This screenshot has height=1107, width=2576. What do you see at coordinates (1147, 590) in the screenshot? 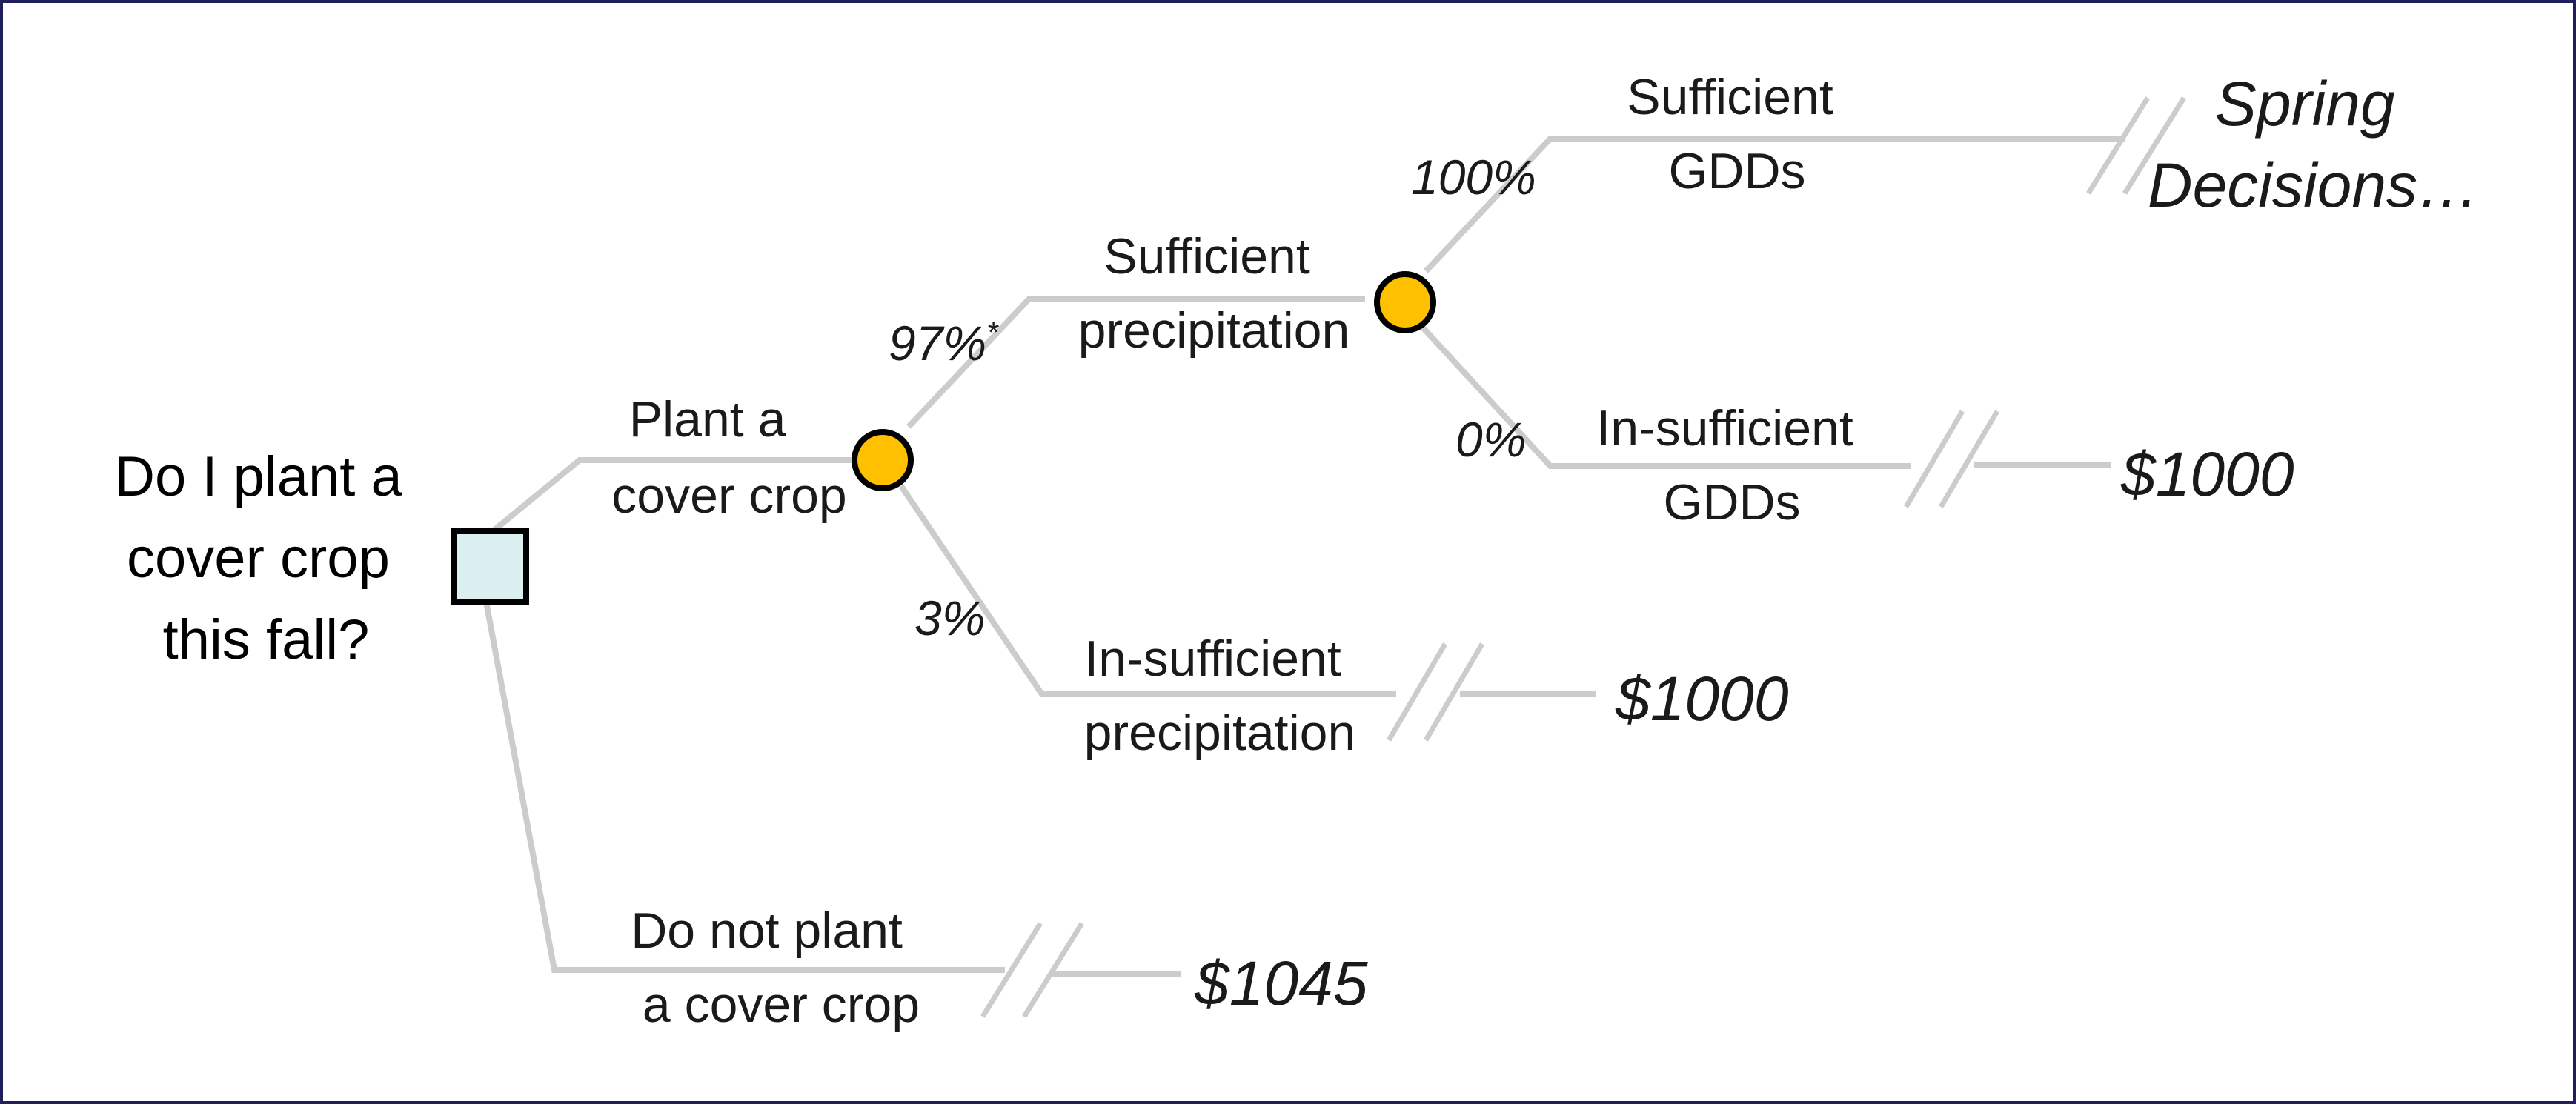
I see `edge-chance1-to-insufficient-precip` at bounding box center [1147, 590].